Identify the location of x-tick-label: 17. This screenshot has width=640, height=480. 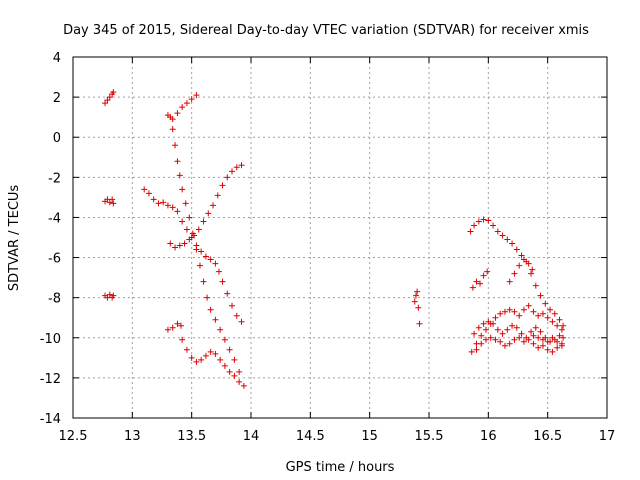
(607, 436).